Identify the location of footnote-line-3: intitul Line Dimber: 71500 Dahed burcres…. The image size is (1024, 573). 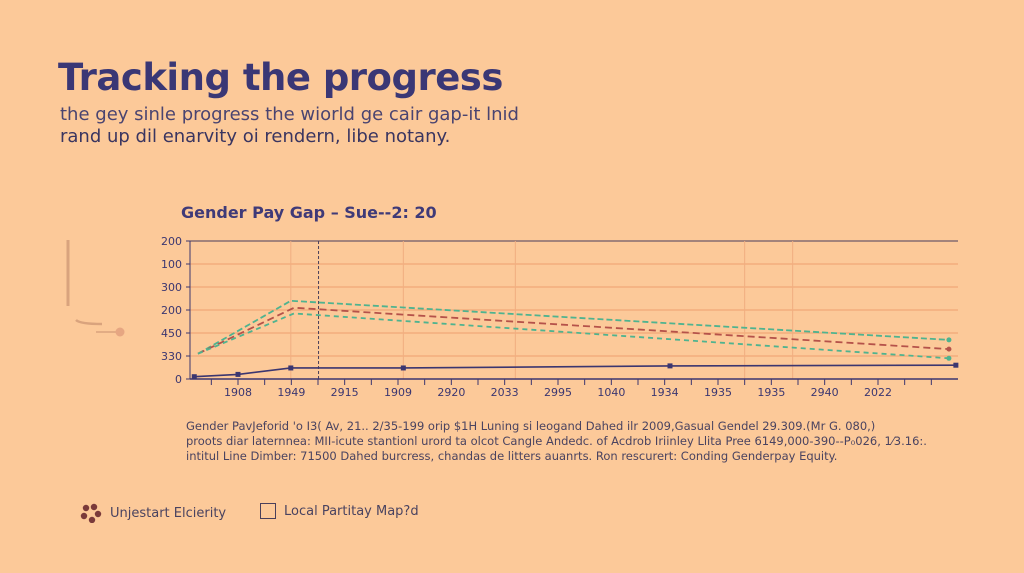
(512, 456).